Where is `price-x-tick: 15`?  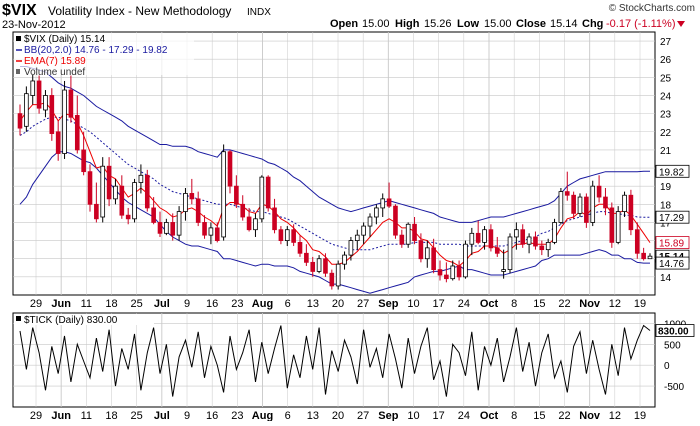
price-x-tick: 15 is located at coordinates (539, 304).